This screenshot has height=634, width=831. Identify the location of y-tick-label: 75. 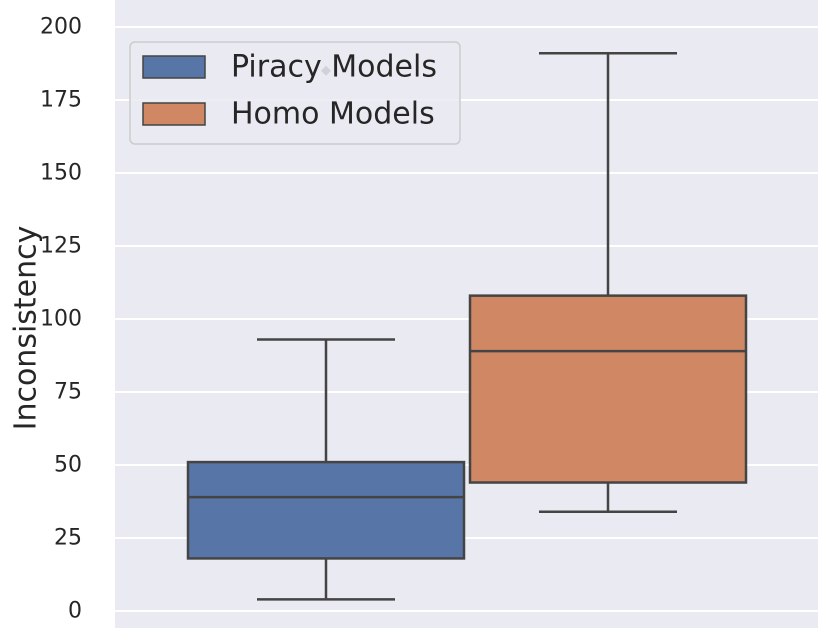
(68, 392).